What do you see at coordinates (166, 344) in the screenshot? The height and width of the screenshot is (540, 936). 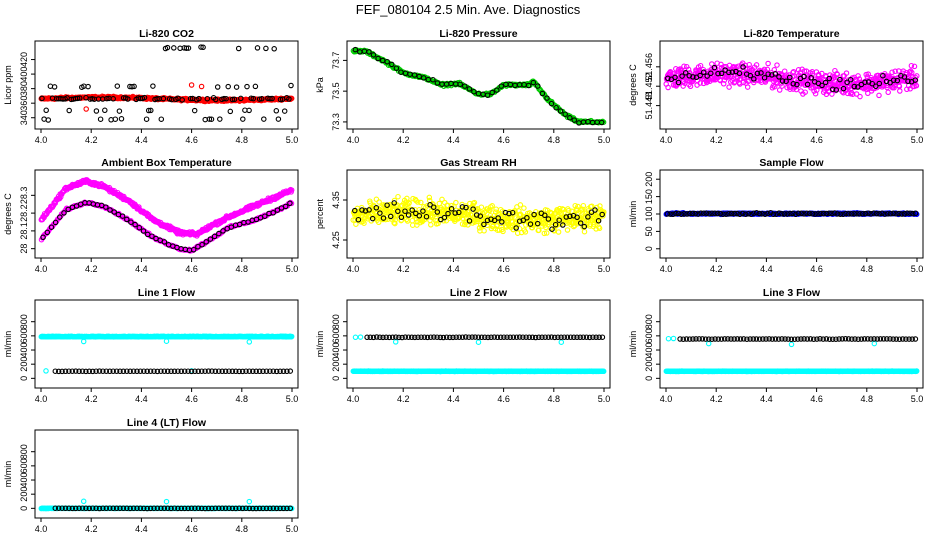 I see `plot-frame` at bounding box center [166, 344].